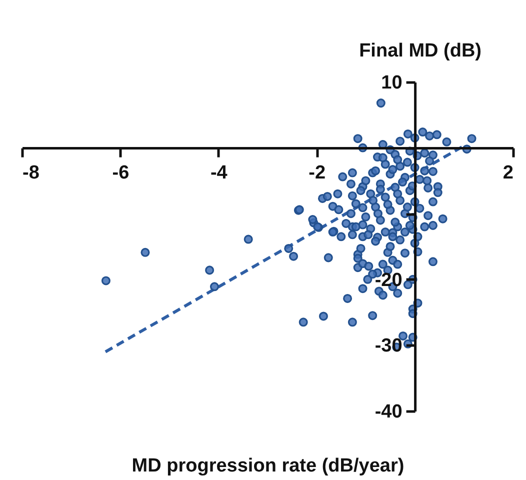 The height and width of the screenshot is (480, 526). I want to click on x-tick-label: -4, so click(219, 173).